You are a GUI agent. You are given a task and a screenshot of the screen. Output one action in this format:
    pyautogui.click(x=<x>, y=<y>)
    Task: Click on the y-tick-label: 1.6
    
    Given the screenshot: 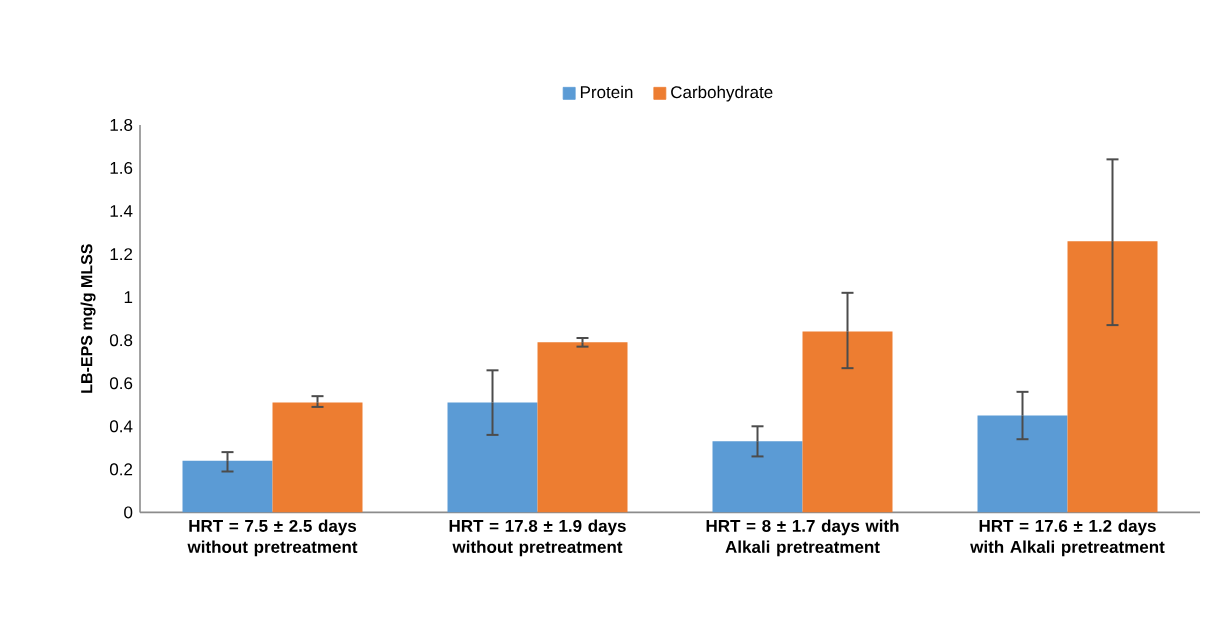 What is the action you would take?
    pyautogui.click(x=121, y=167)
    